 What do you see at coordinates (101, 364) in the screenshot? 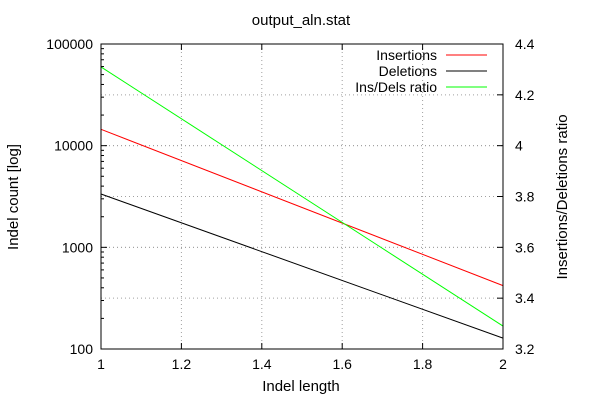
I see `x-tick-label: 1` at bounding box center [101, 364].